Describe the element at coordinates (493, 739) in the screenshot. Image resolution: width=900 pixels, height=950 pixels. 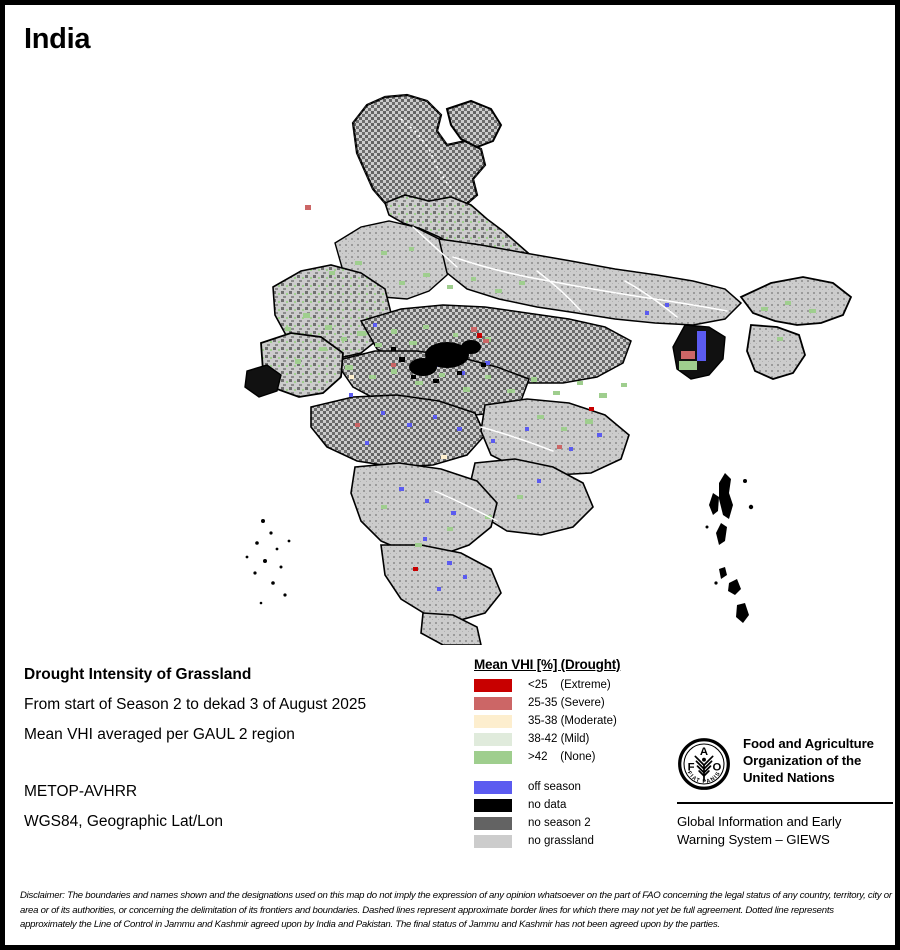
I see `legend-swatch-mild` at that location.